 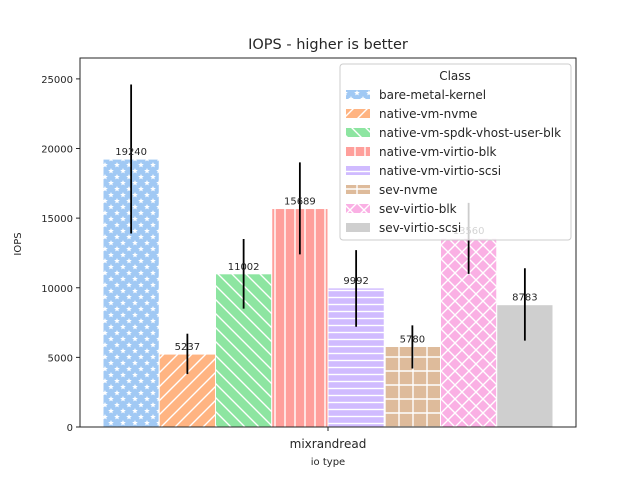 I want to click on chart-title: IOPS - higher is better, so click(x=328, y=45).